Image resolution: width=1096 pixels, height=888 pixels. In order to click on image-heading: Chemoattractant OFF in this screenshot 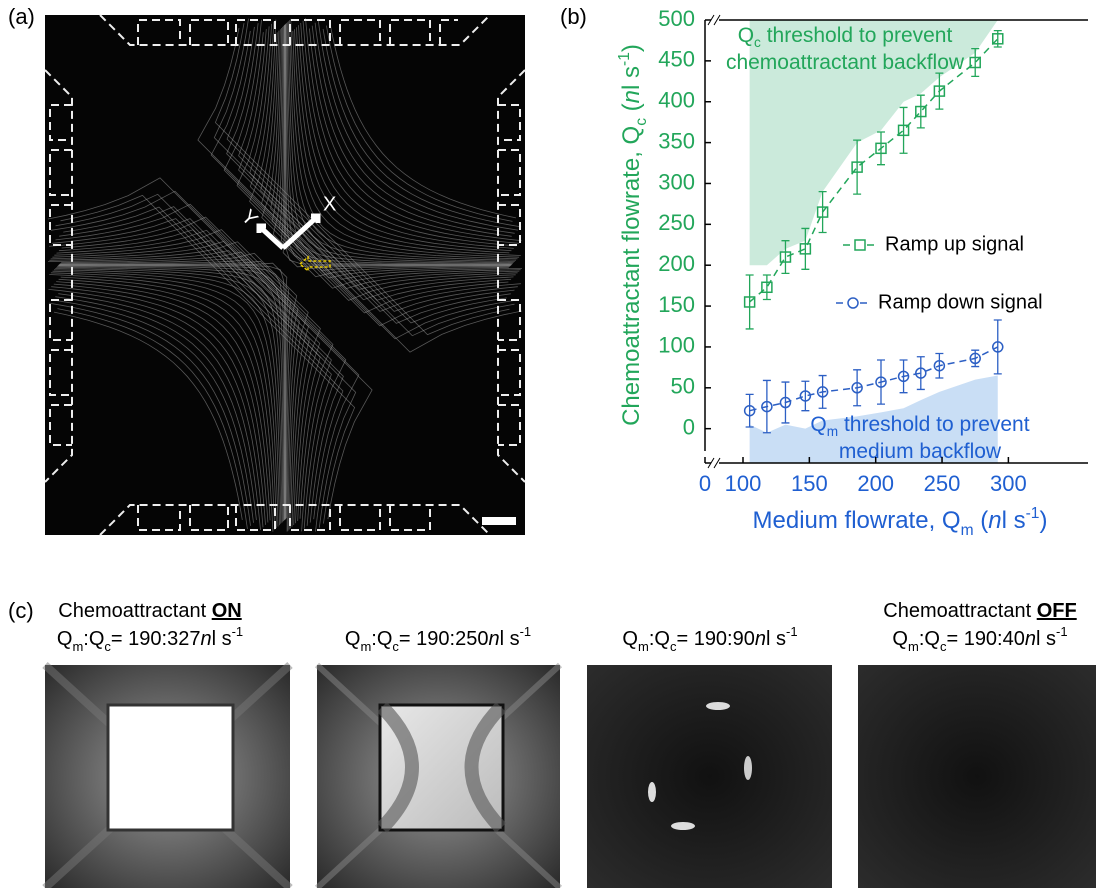, I will do `click(979, 611)`.